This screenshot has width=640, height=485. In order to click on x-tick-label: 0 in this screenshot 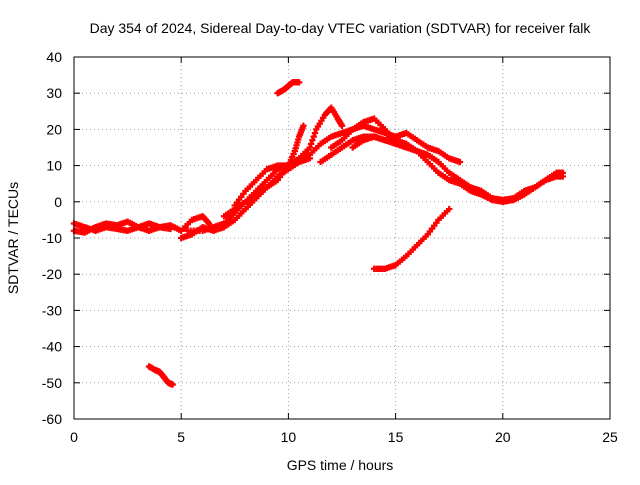, I will do `click(74, 437)`.